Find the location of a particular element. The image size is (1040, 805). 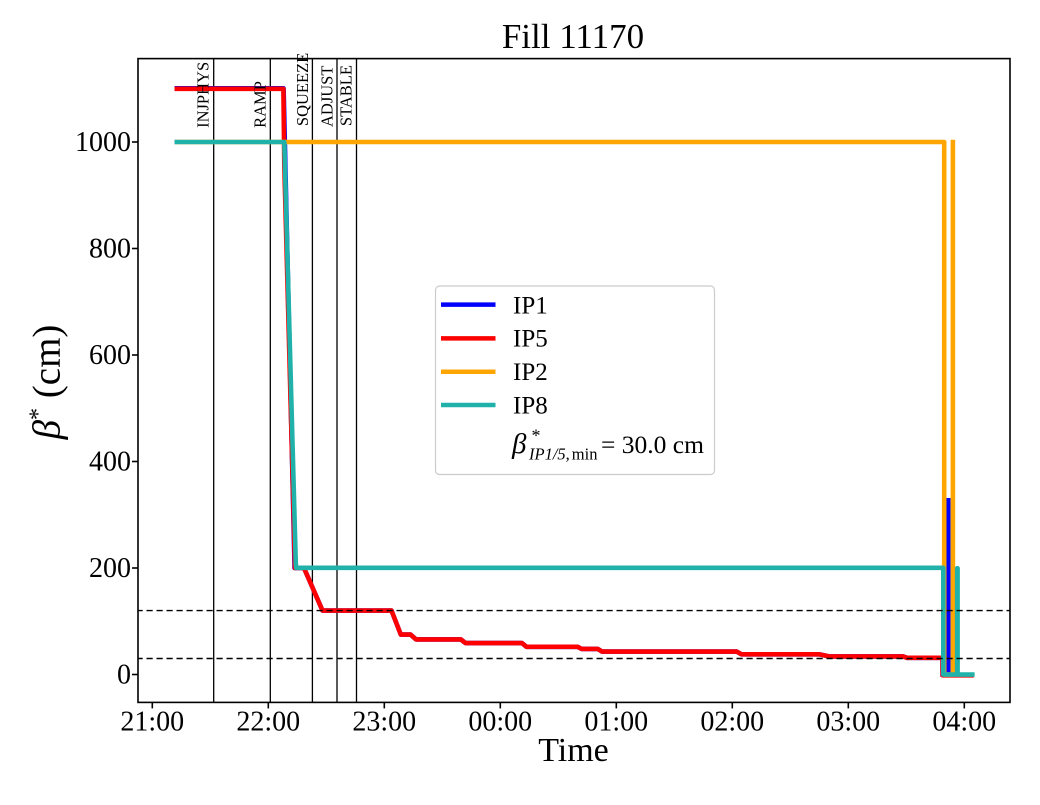

svg-text: 1000 is located at coordinates (103, 142).